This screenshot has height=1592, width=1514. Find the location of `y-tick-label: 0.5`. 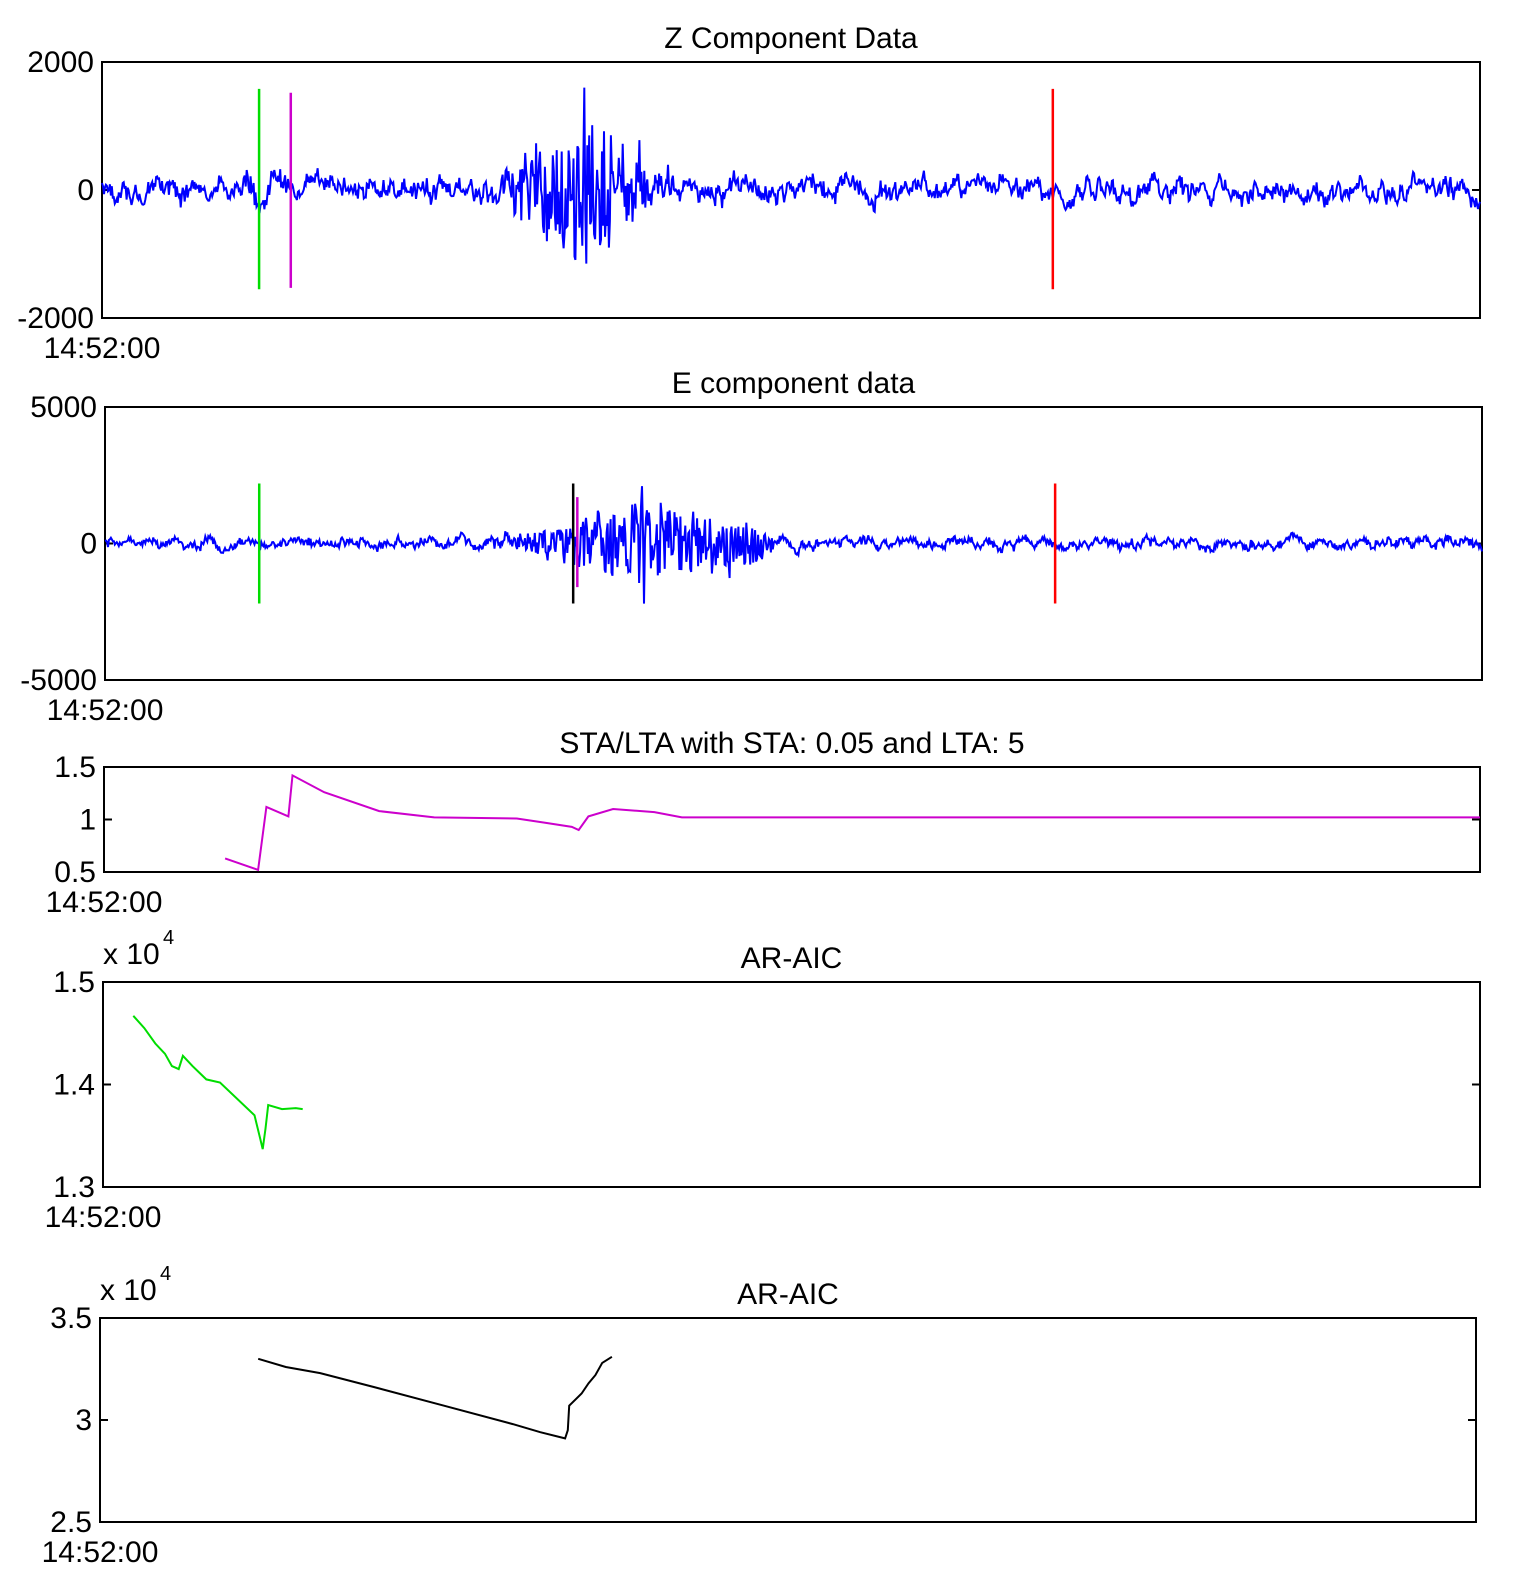

y-tick-label: 0.5 is located at coordinates (75, 872).